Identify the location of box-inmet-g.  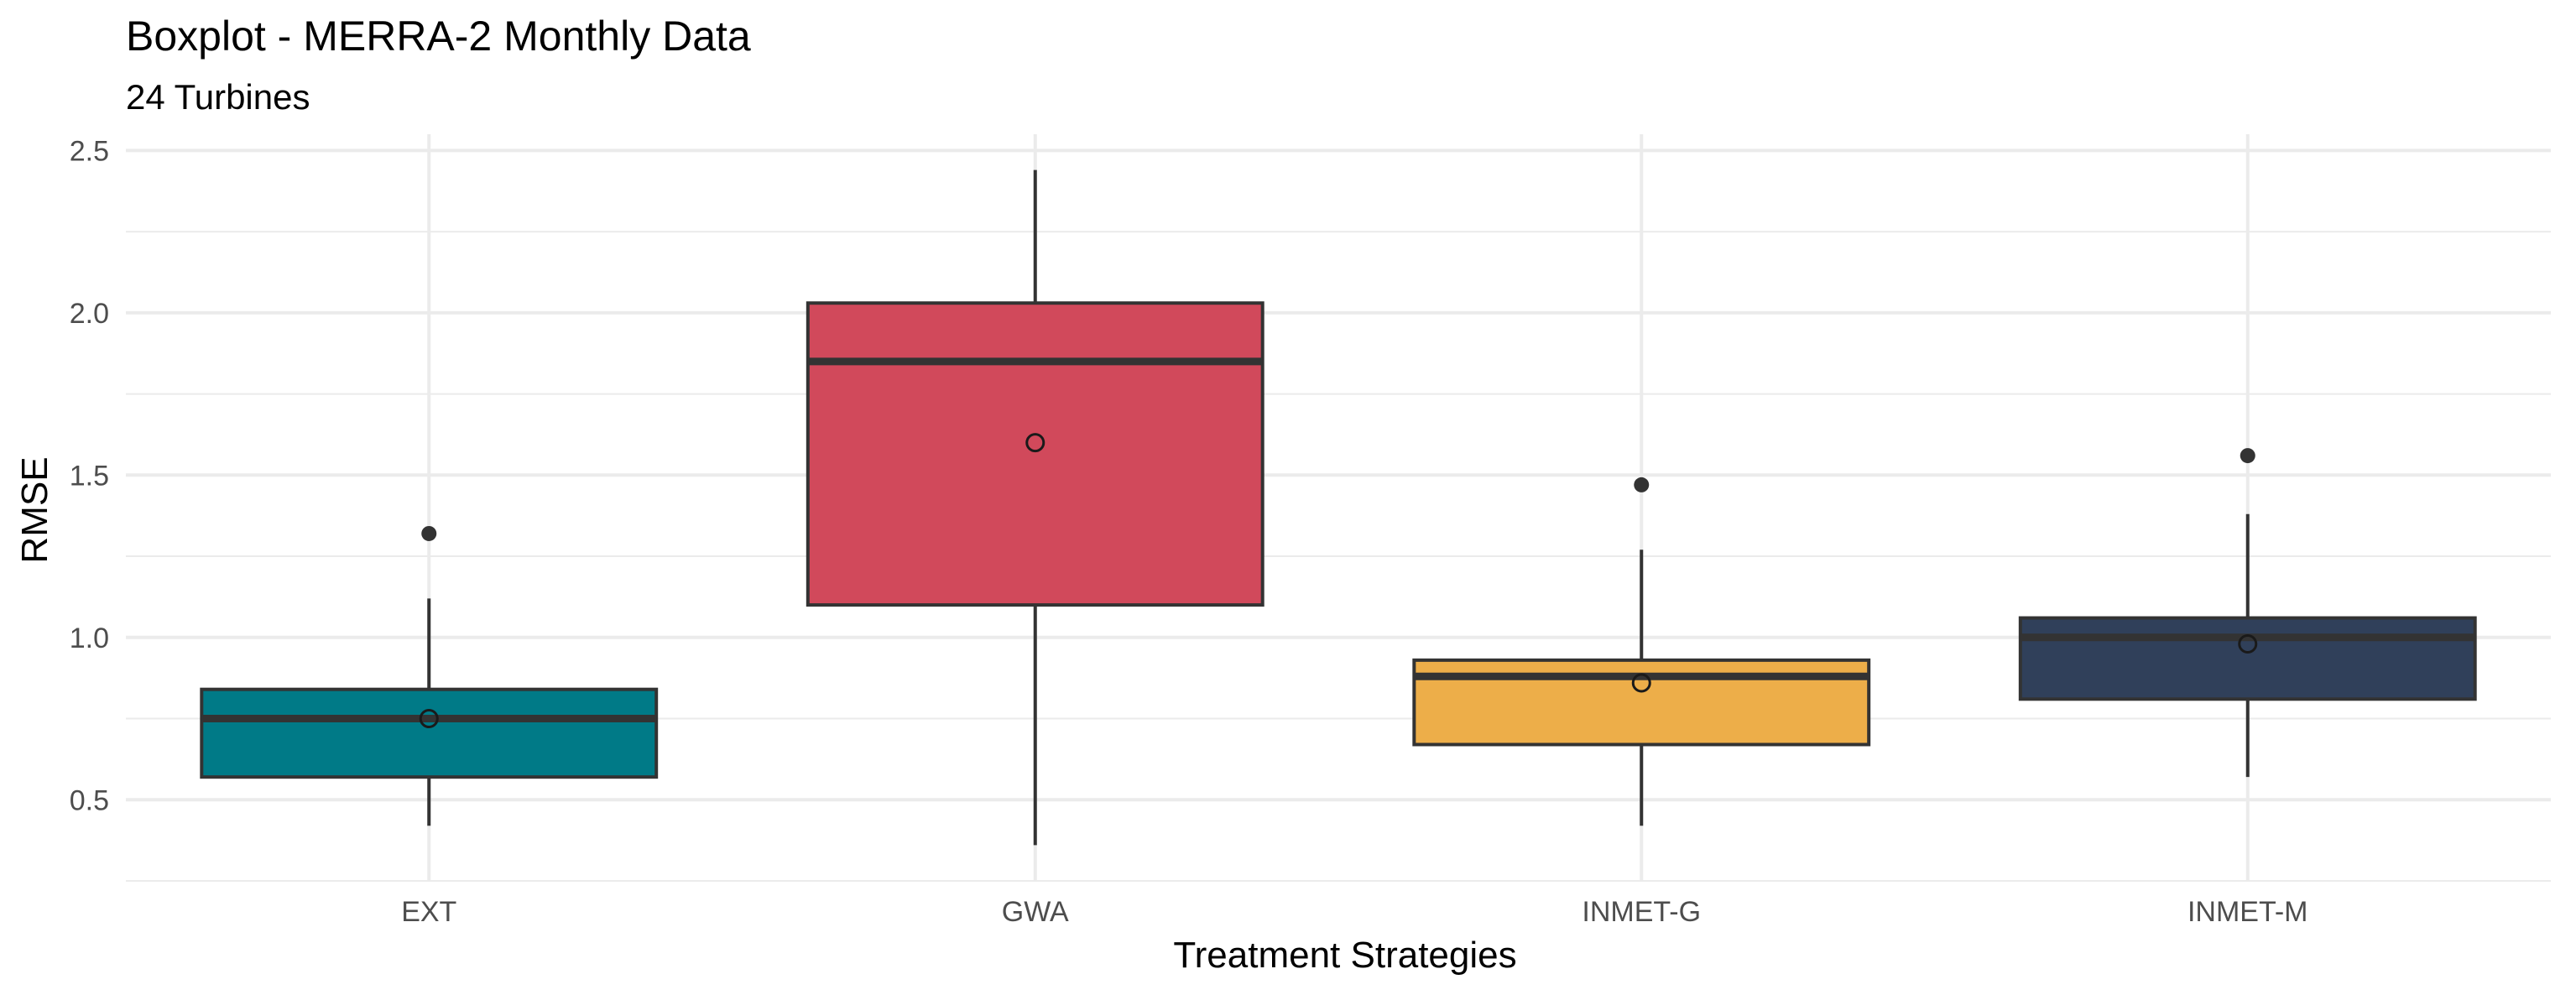
(1641, 651).